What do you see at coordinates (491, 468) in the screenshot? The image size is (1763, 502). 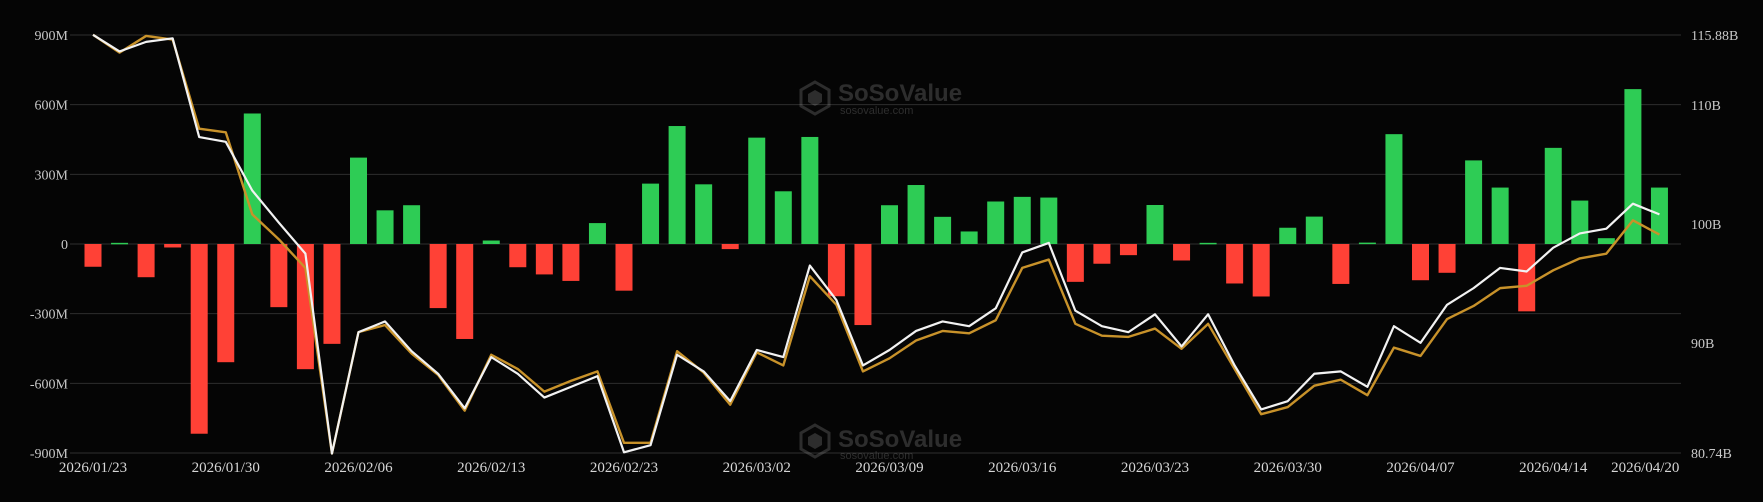 I see `x-tick-label: 2026/02/13` at bounding box center [491, 468].